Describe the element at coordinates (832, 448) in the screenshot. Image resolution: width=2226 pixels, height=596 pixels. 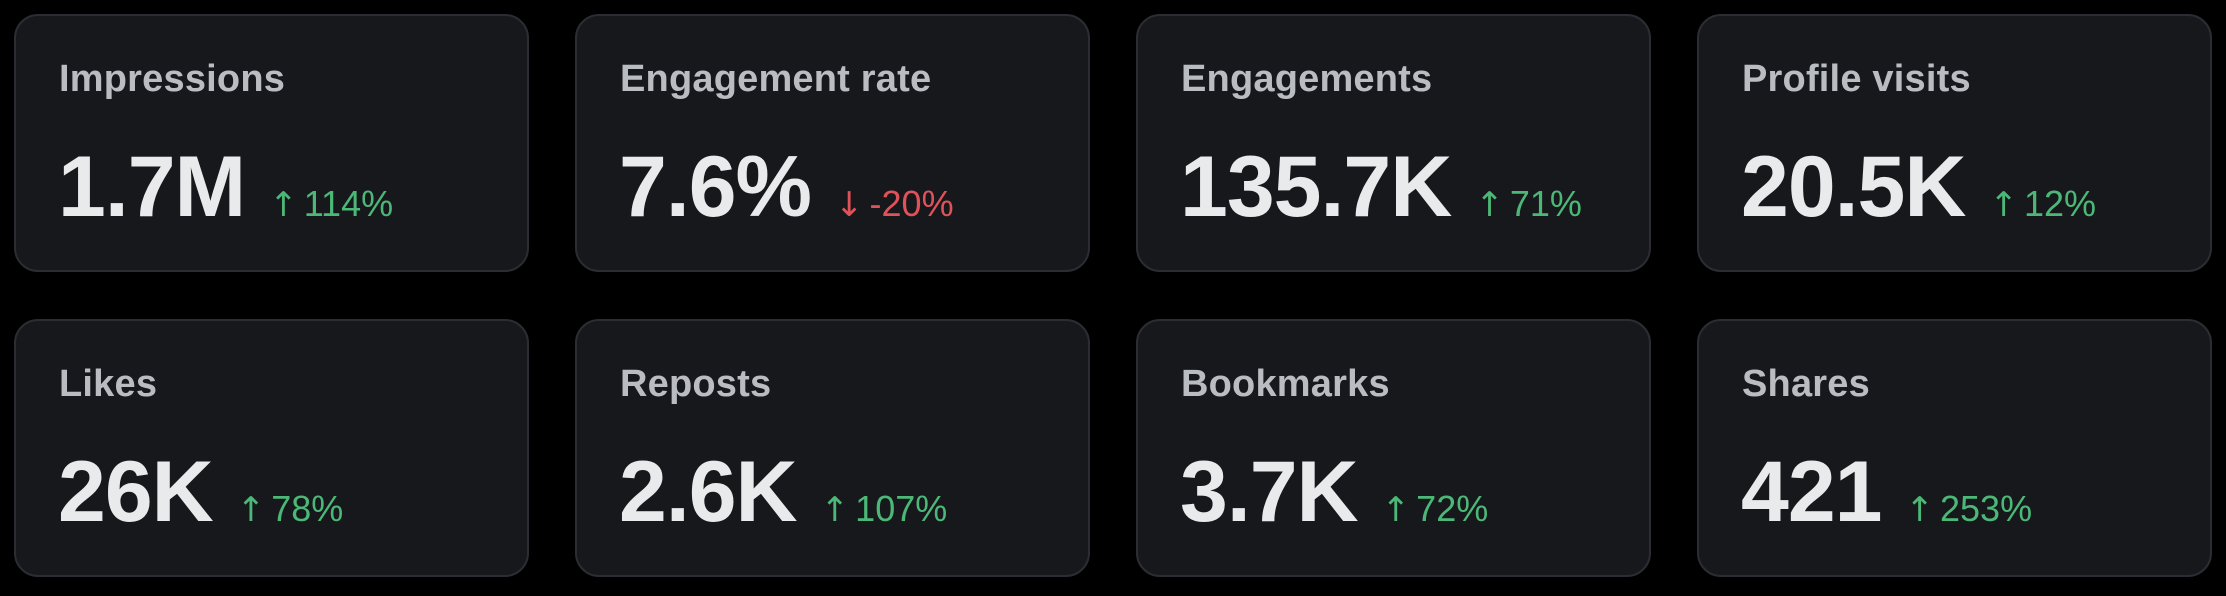
I see `metric-card-reposts: Reposts 2.6K ↑ 107%` at that location.